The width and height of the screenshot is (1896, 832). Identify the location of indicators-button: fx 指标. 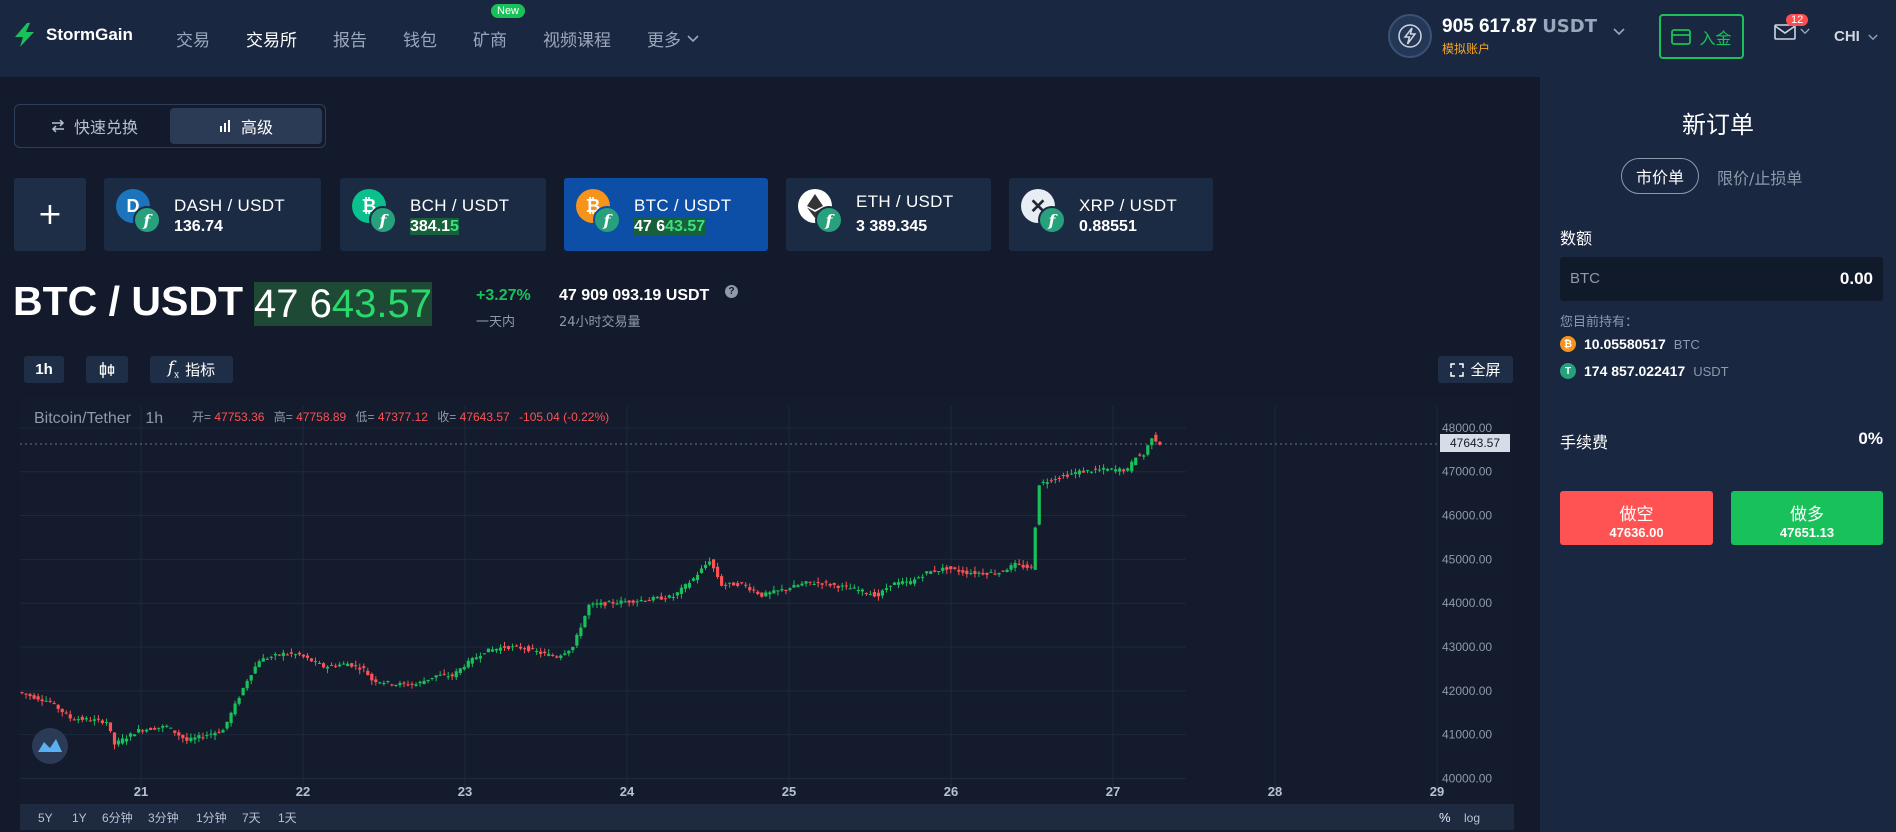
(191, 369).